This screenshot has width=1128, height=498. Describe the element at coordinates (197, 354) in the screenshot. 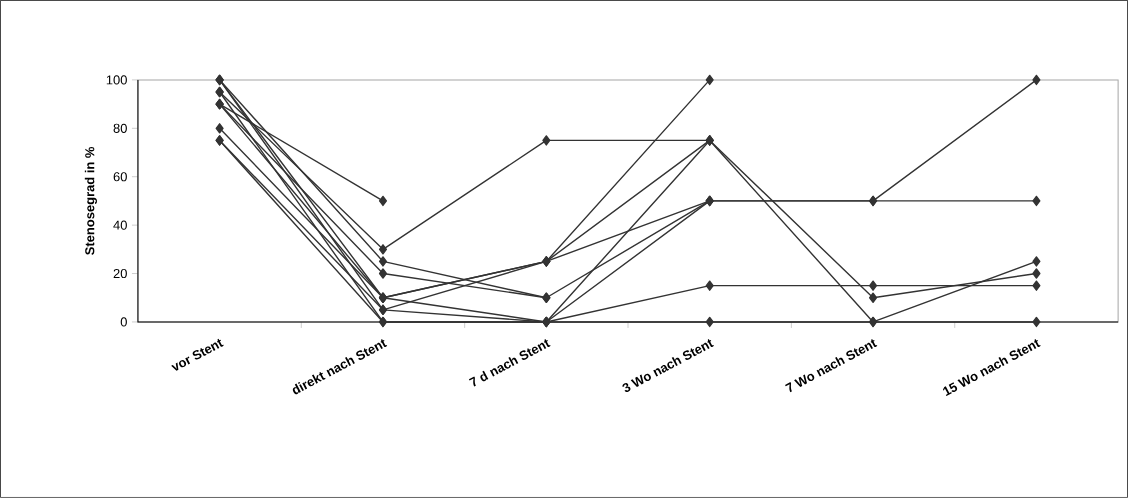

I see `x-tick-label: vor Stent` at that location.